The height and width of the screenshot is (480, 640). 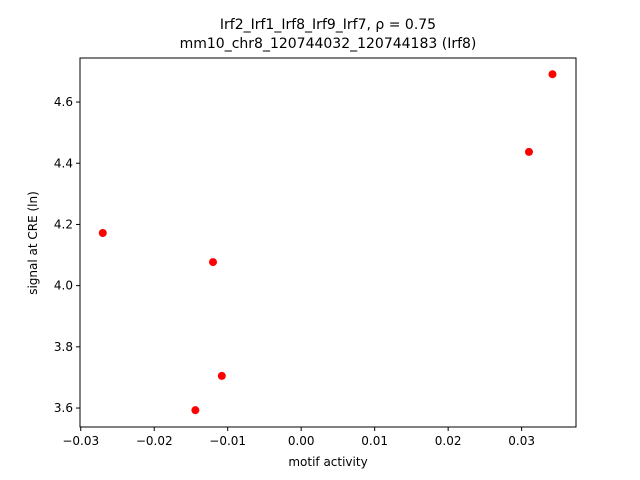 What do you see at coordinates (63, 408) in the screenshot?
I see `y-tick-label: 3.6` at bounding box center [63, 408].